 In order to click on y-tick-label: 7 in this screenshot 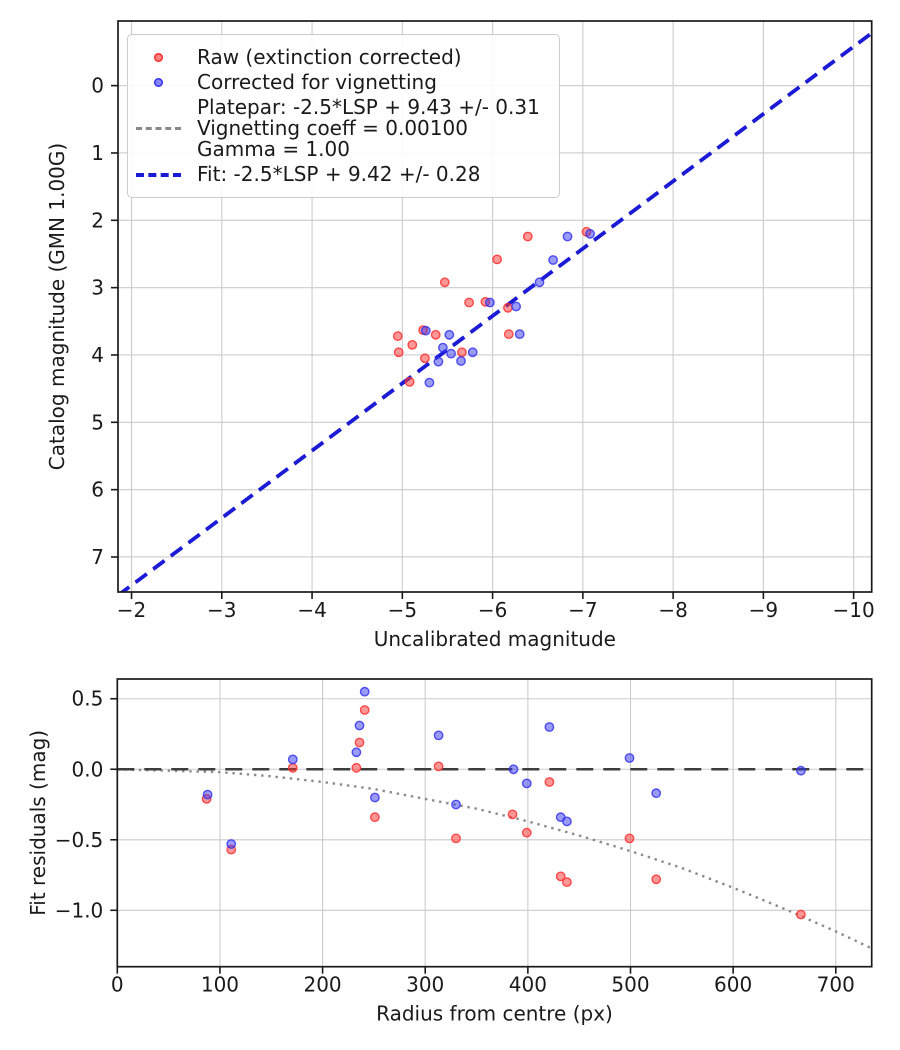, I will do `click(97, 557)`.